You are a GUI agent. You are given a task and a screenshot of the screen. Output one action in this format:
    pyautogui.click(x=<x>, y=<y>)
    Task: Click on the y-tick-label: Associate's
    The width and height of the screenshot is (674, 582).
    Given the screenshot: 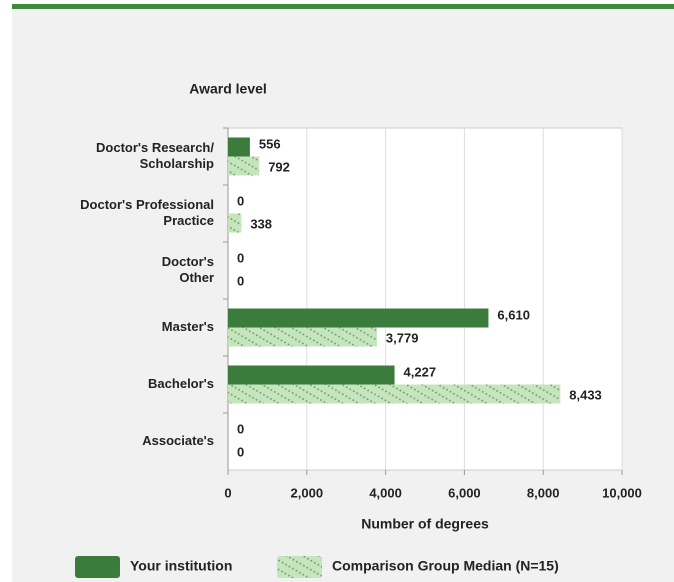 What is the action you would take?
    pyautogui.click(x=178, y=440)
    